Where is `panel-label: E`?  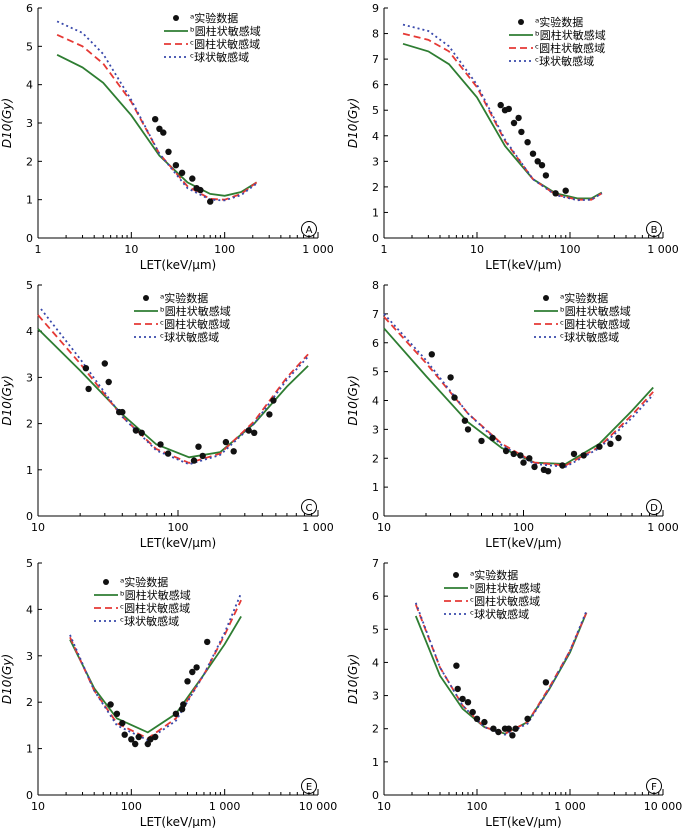
panel-label: E is located at coordinates (309, 787).